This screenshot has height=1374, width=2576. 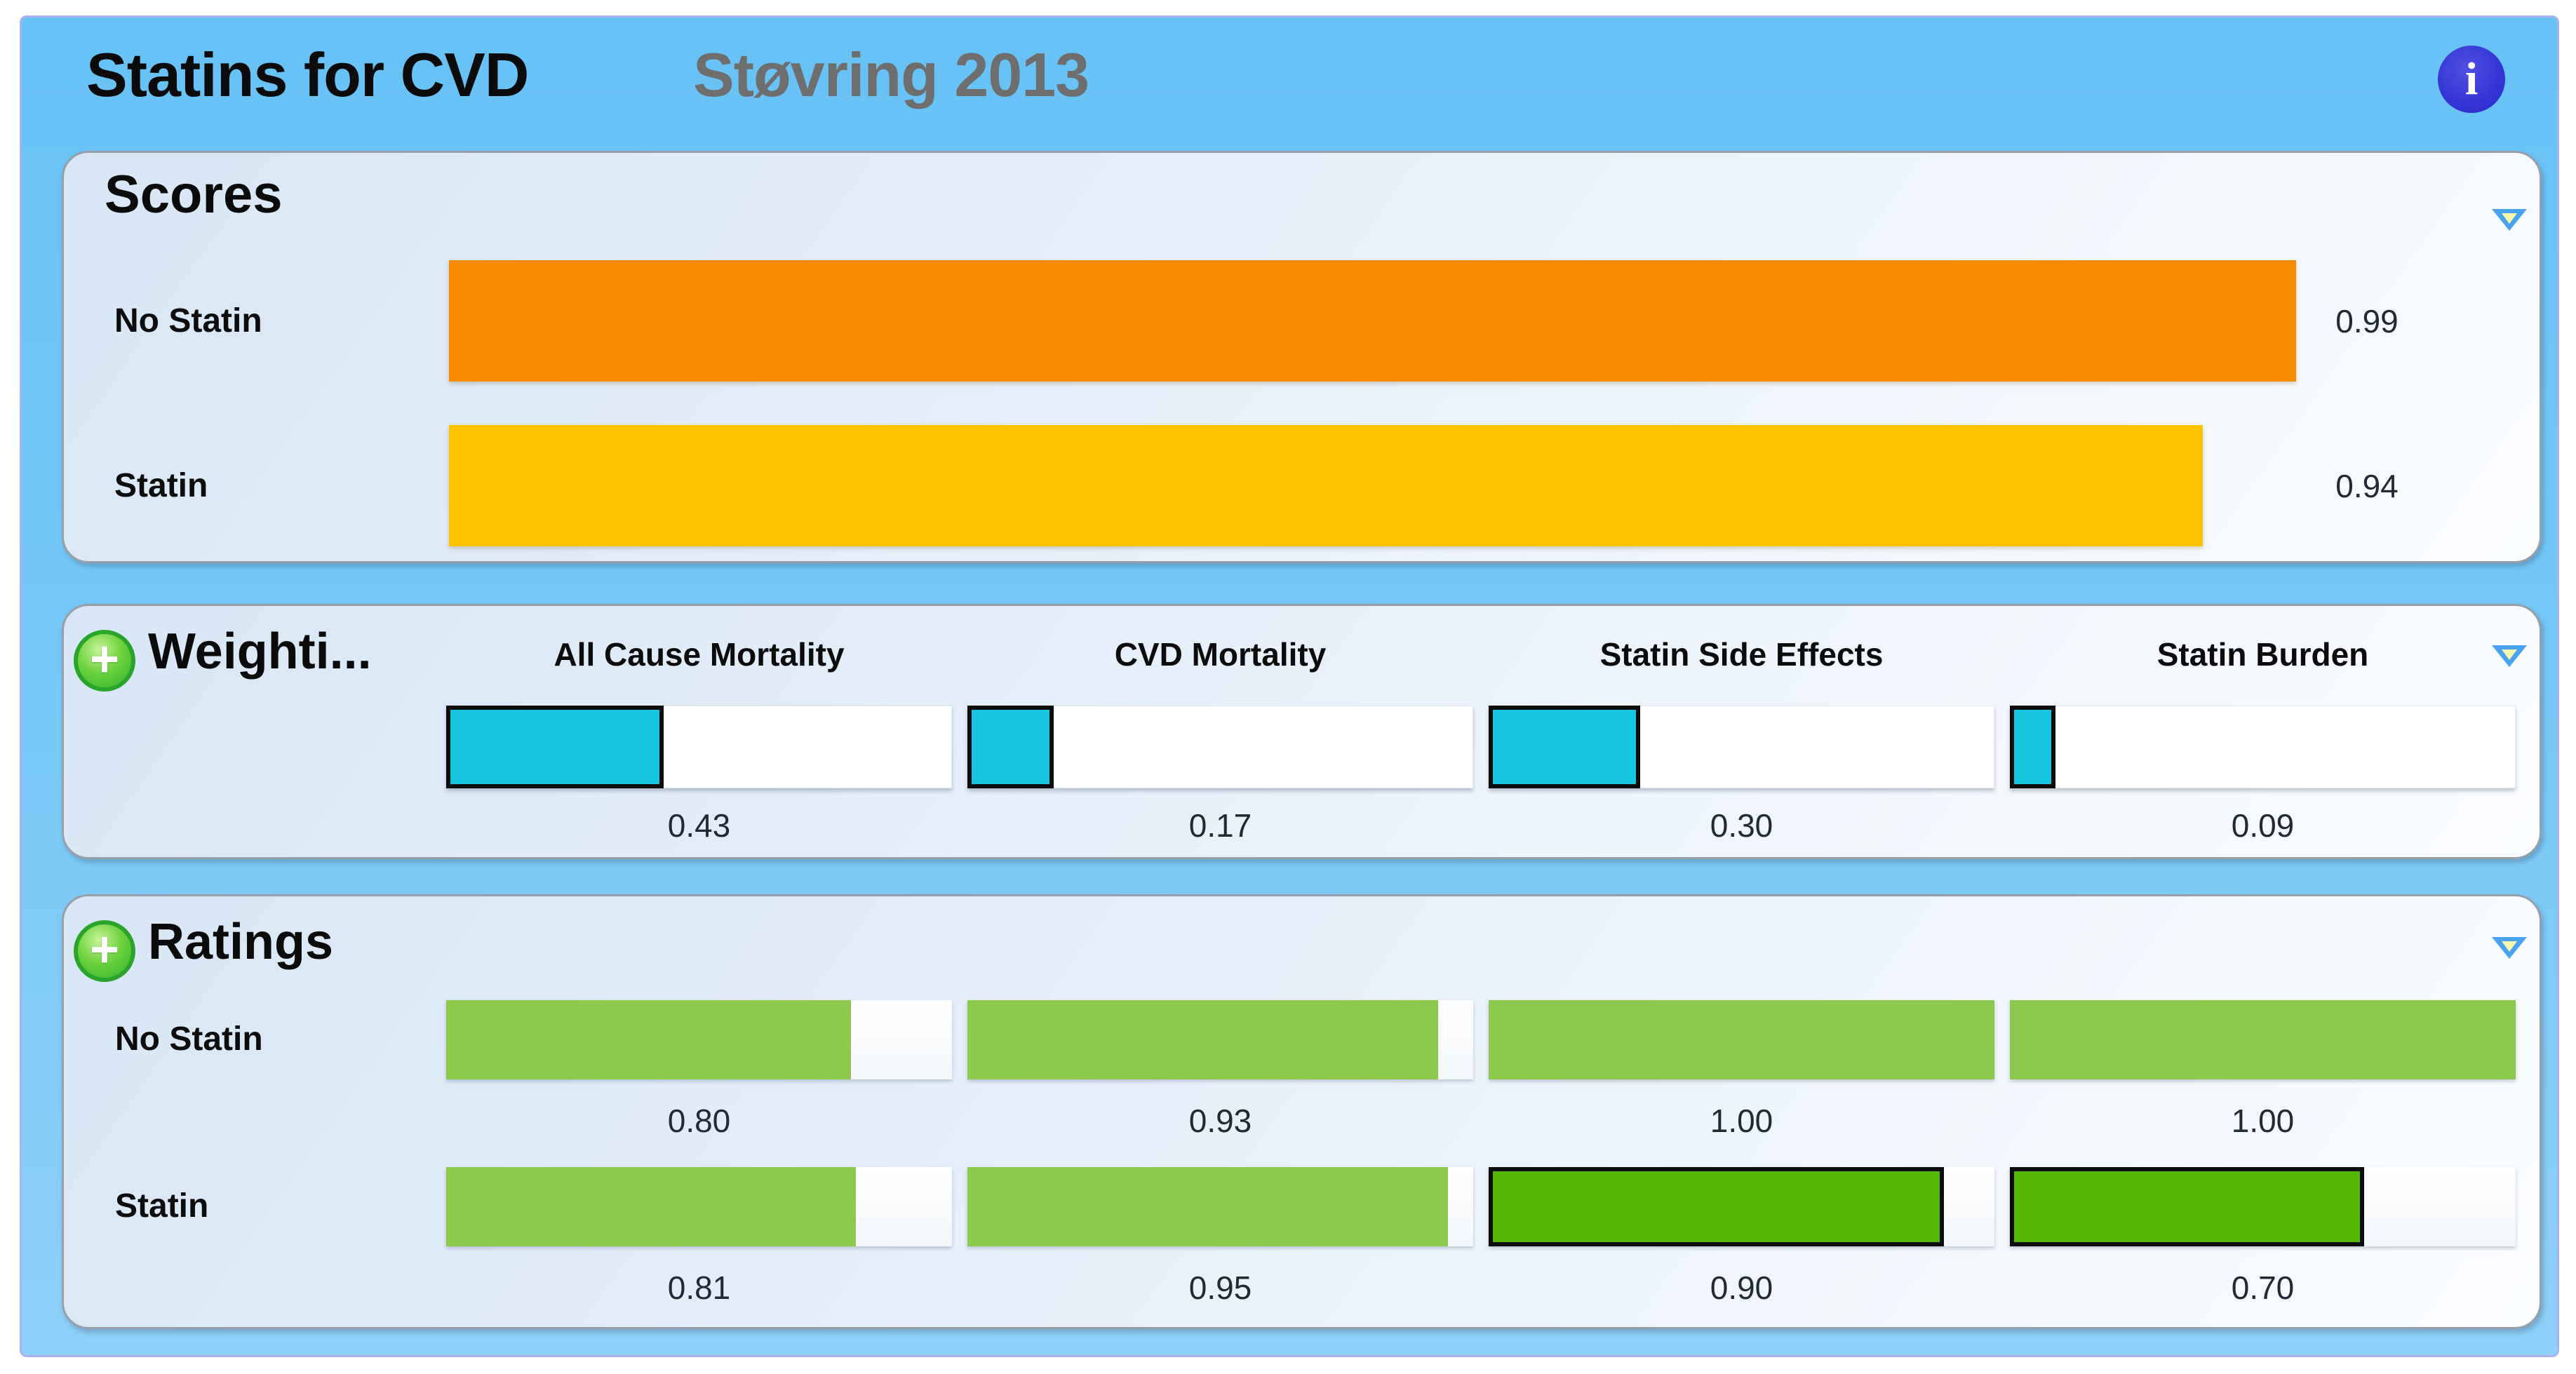 I want to click on app-title: Statins for CVD, so click(x=307, y=74).